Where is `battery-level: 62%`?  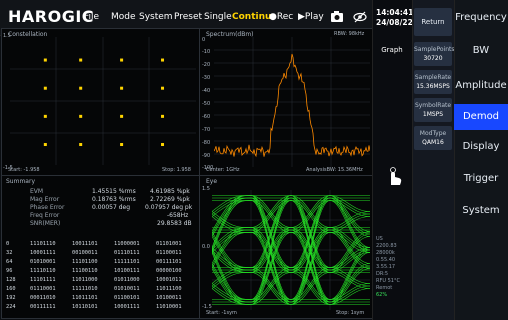
battery-level: 62% is located at coordinates (382, 295).